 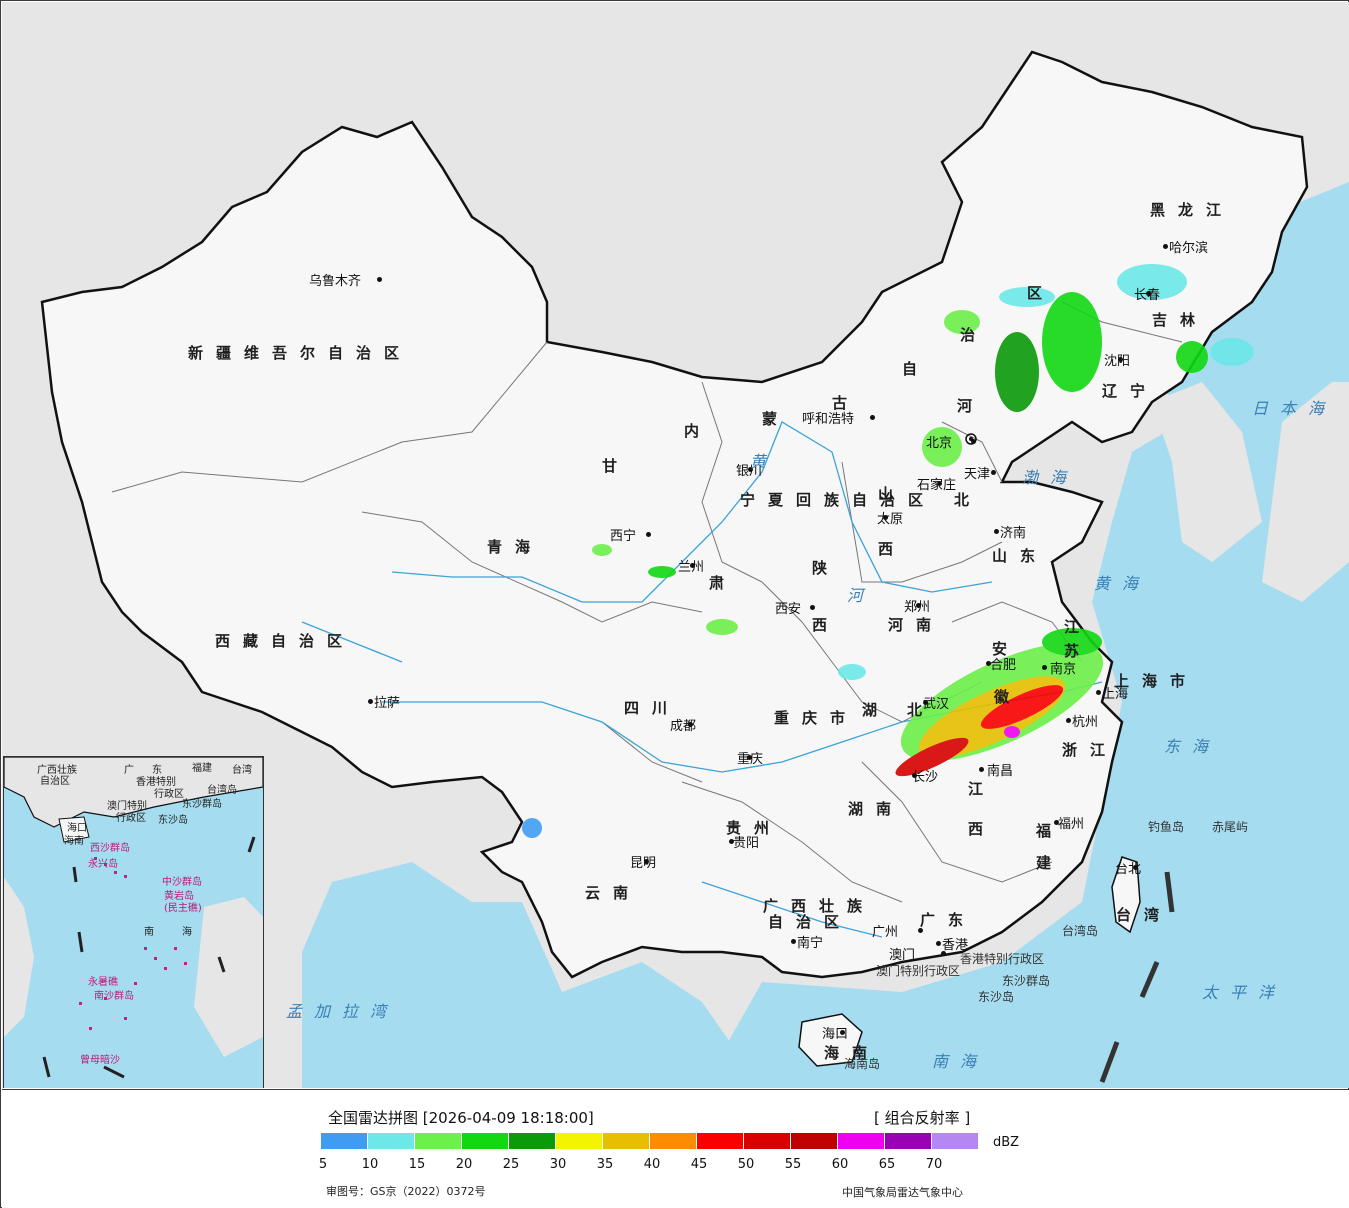 I want to click on province-label: 辽宁, so click(x=1130, y=391).